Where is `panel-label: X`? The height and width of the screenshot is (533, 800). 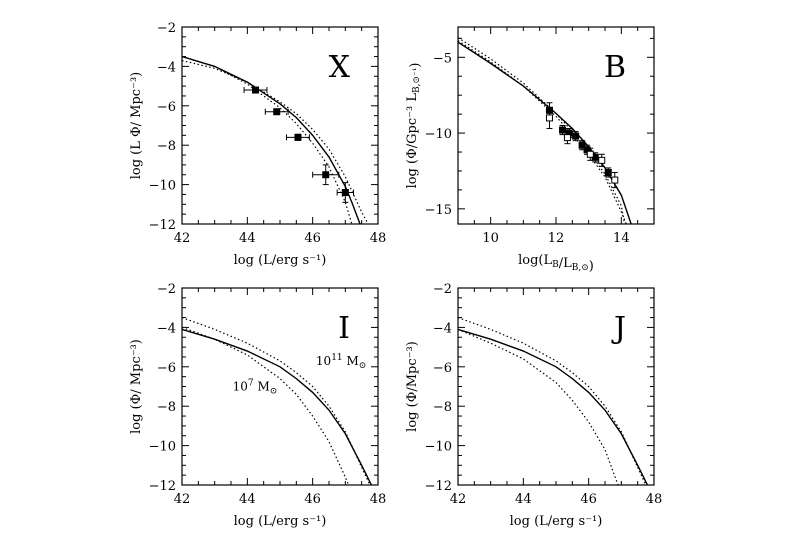
panel-label: X is located at coordinates (340, 67).